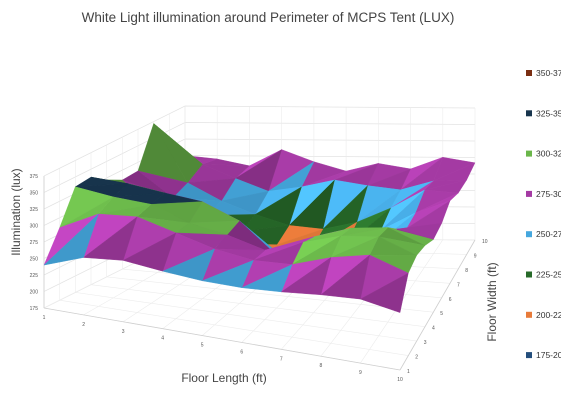 The height and width of the screenshot is (394, 561). What do you see at coordinates (162, 339) in the screenshot?
I see `x-tick-label: 4` at bounding box center [162, 339].